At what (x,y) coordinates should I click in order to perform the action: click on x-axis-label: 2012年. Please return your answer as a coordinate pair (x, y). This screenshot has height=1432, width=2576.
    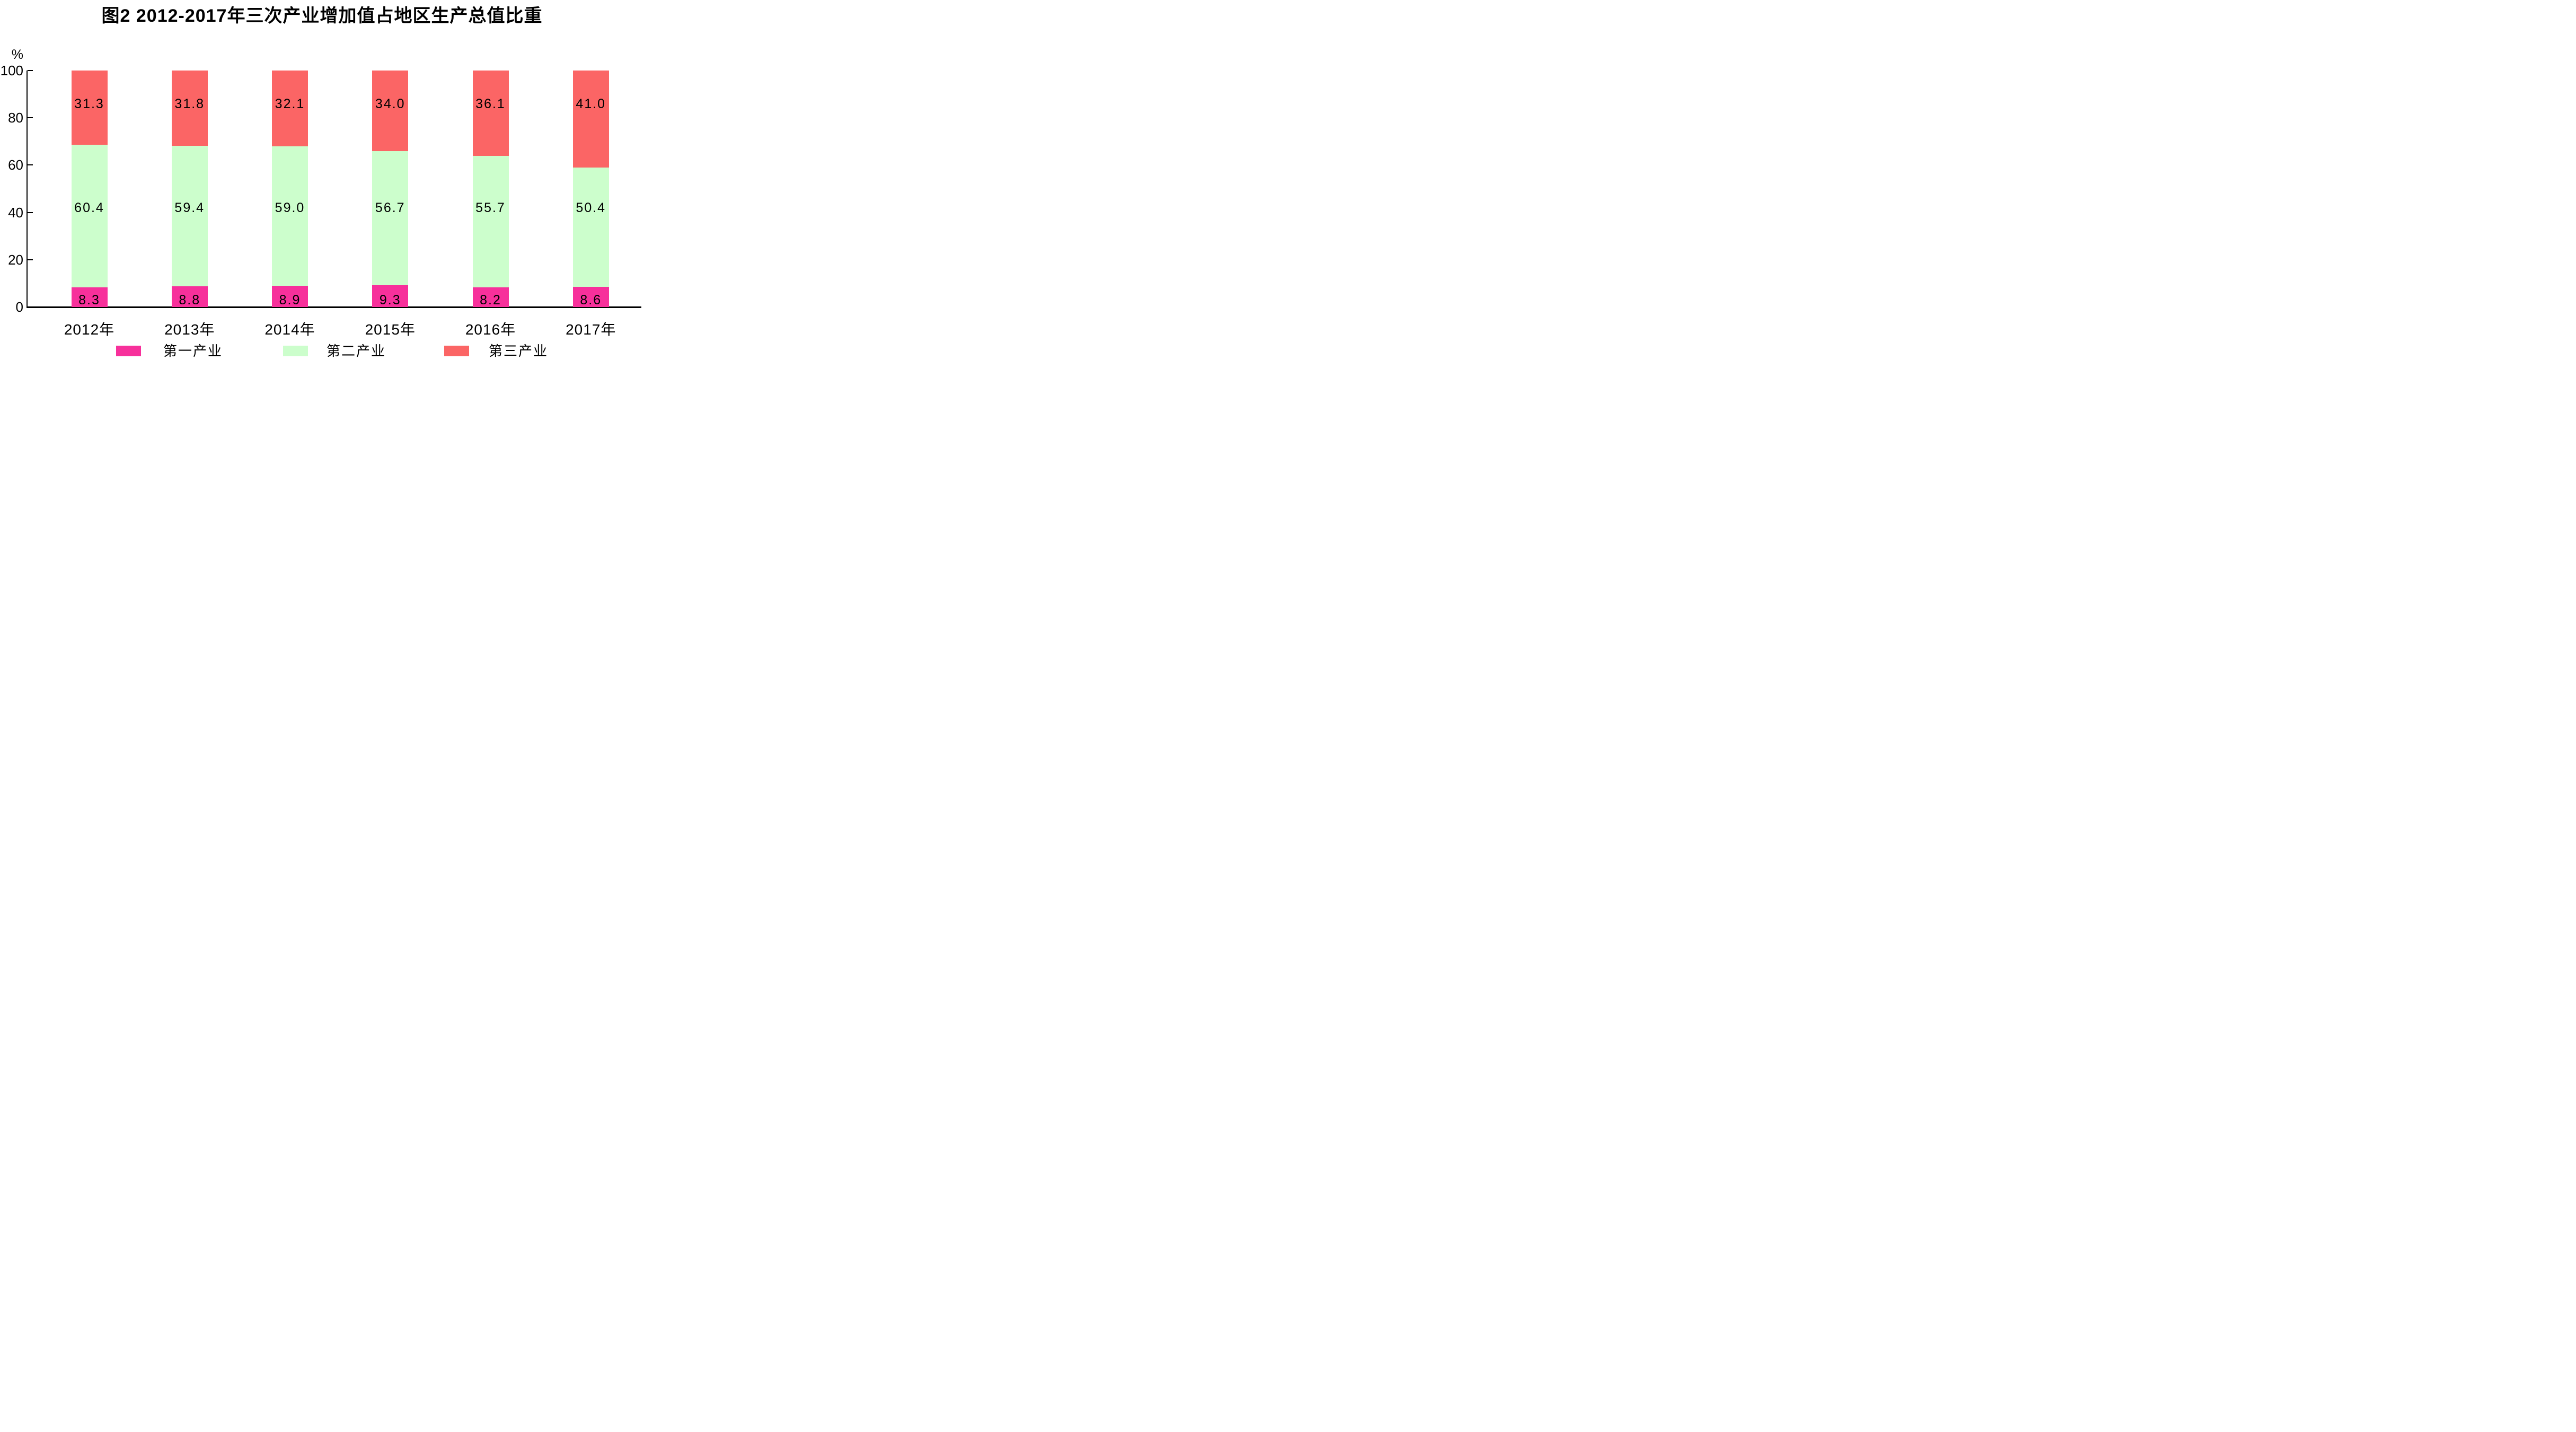
    Looking at the image, I should click on (89, 330).